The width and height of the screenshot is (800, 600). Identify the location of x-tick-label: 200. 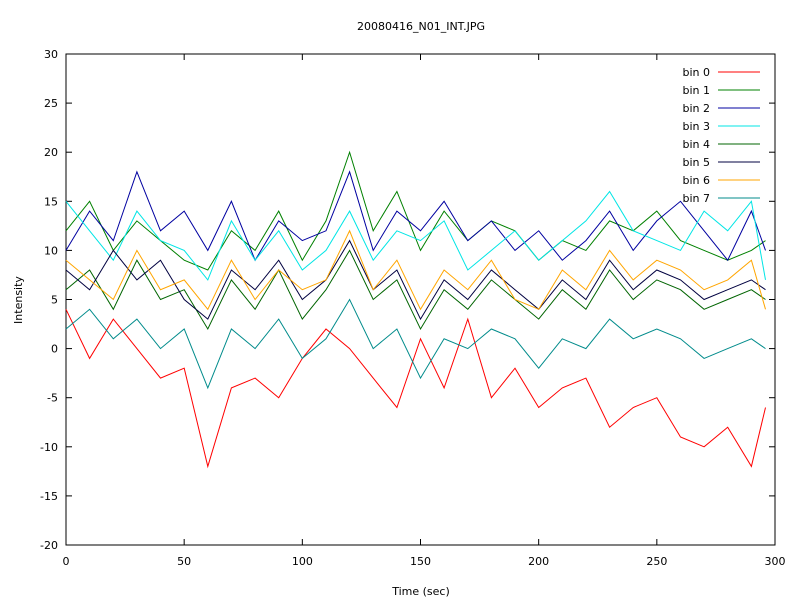
(538, 561).